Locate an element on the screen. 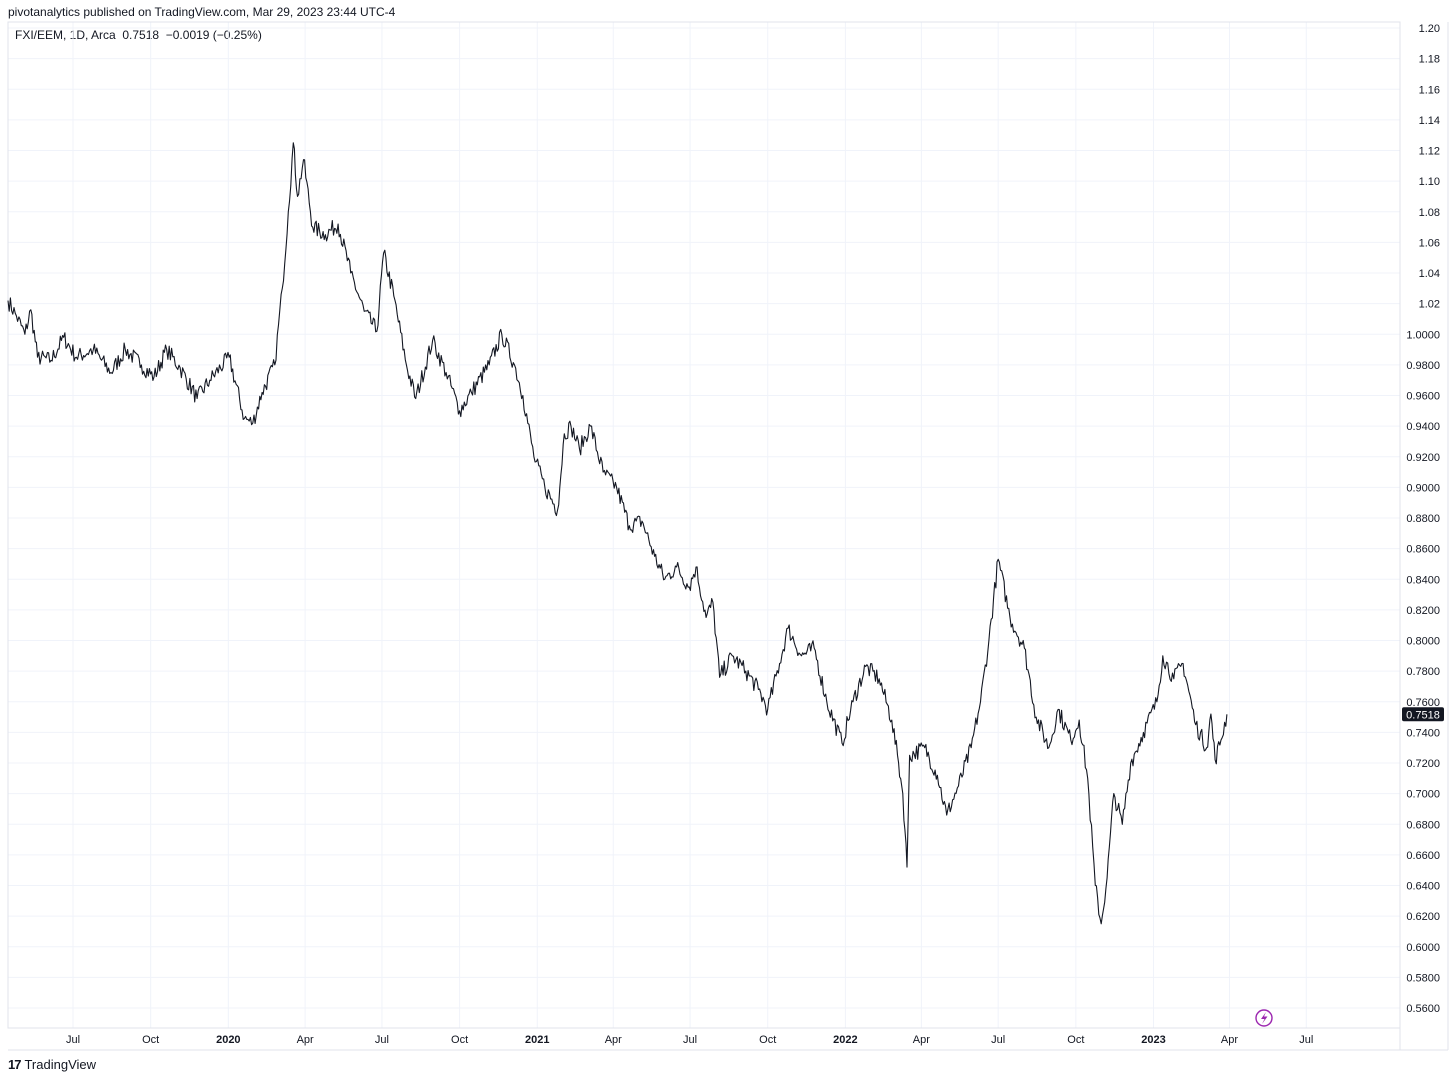  lightning-icon is located at coordinates (1264, 1018).